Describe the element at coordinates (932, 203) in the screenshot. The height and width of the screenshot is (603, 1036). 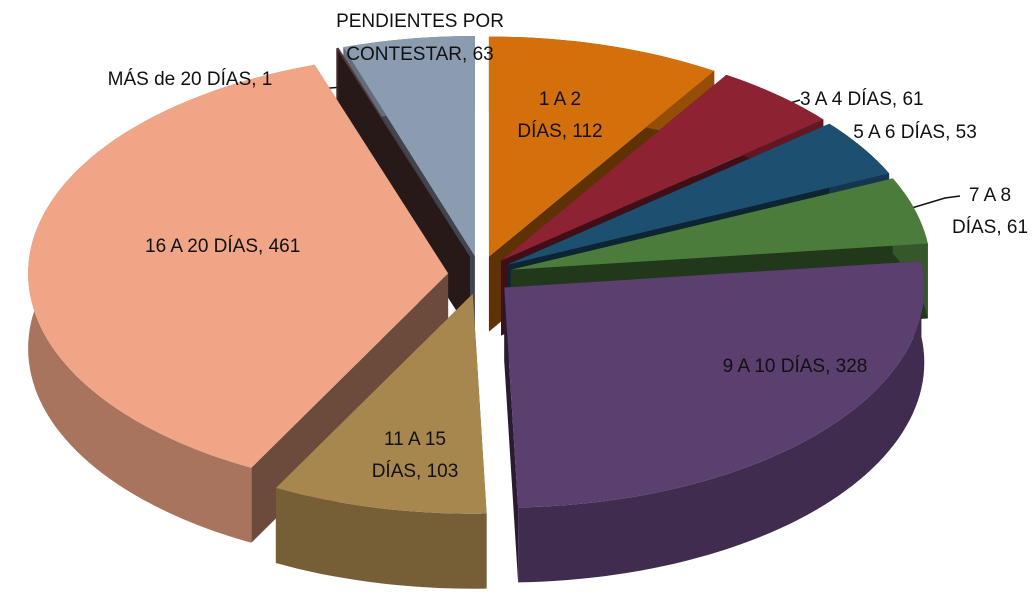
I see `leader-line` at that location.